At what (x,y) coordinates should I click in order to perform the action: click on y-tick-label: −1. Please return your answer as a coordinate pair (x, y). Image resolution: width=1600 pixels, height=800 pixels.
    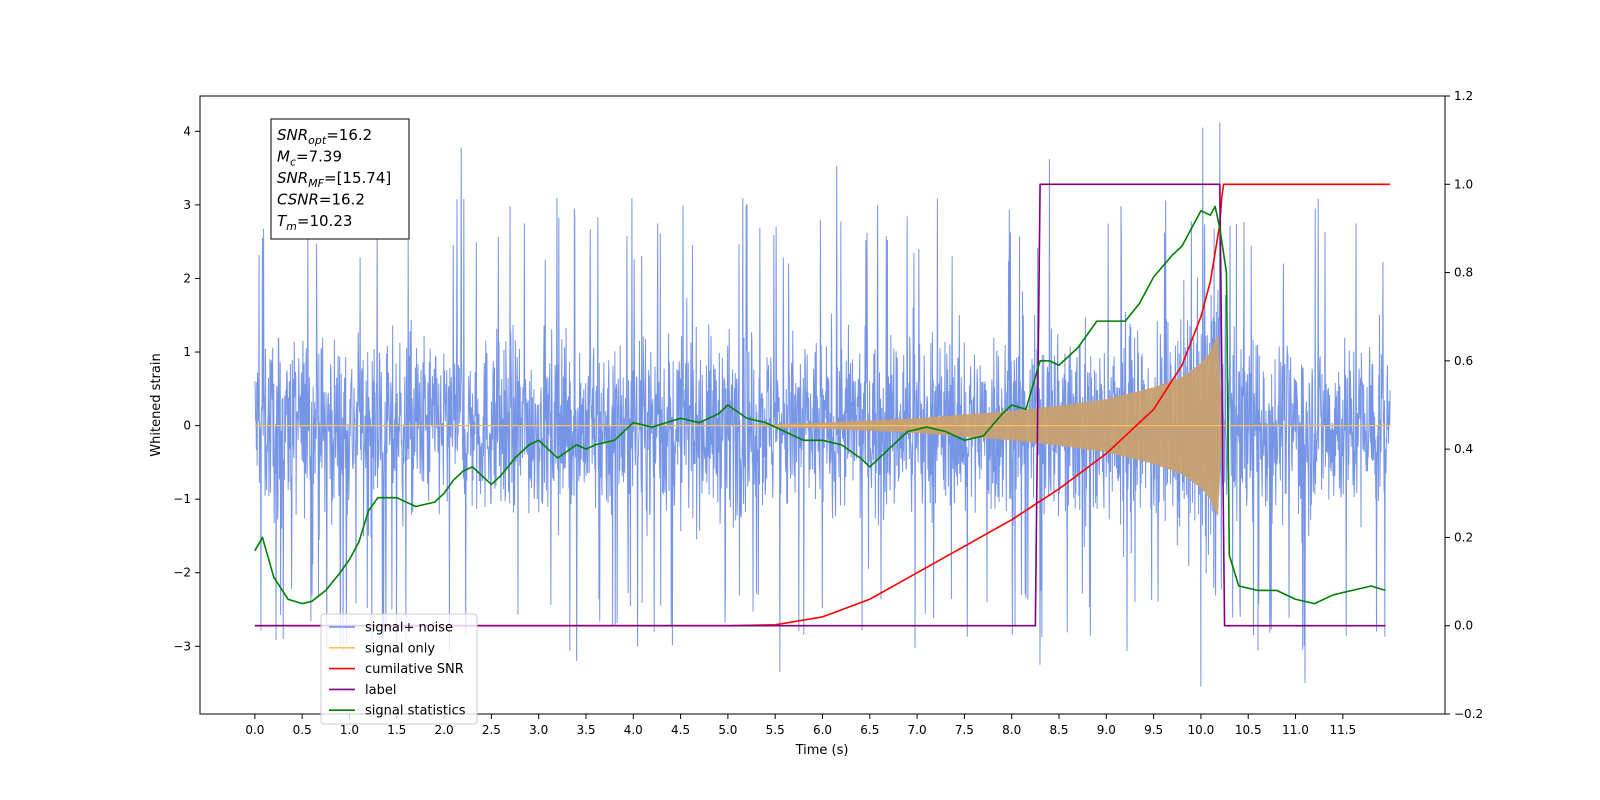
    Looking at the image, I should click on (182, 499).